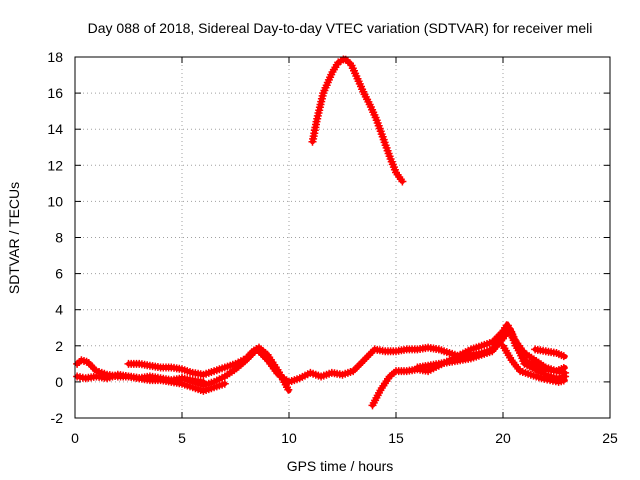 The width and height of the screenshot is (640, 480). What do you see at coordinates (610, 438) in the screenshot?
I see `x-tick-label: 25` at bounding box center [610, 438].